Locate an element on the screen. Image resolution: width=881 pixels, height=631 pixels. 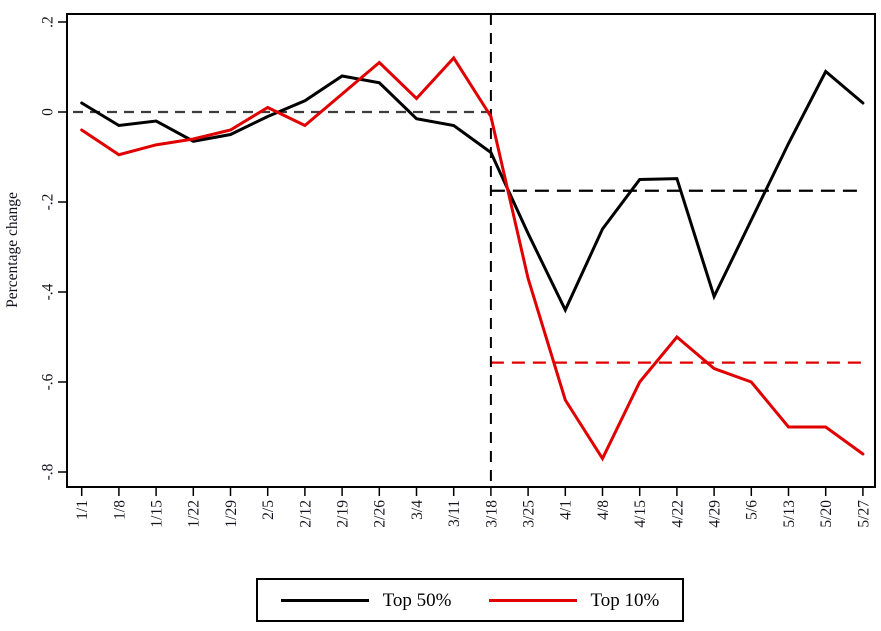
x-tick-label: 2/5 is located at coordinates (268, 510).